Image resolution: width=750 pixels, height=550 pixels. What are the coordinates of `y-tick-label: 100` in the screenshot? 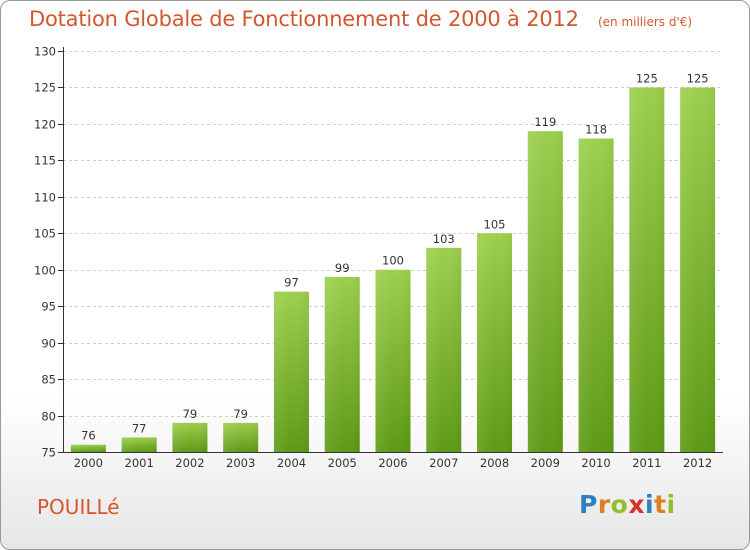 It's located at (45, 271).